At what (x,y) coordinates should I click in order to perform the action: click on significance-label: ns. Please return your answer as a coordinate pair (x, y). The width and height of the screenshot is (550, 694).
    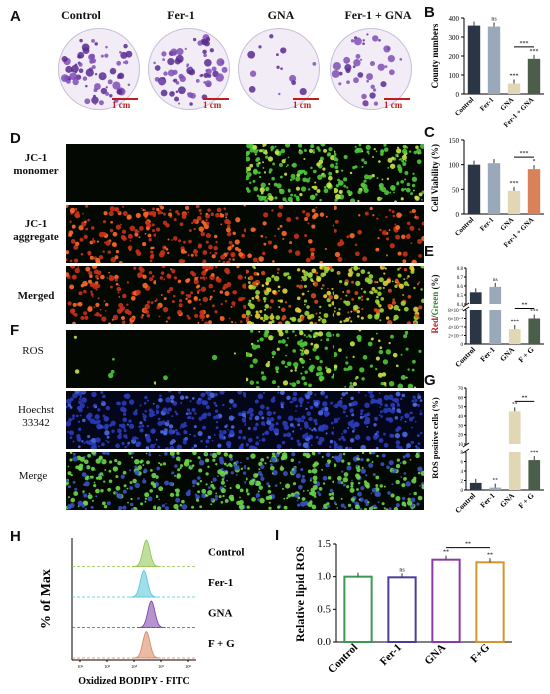
    Looking at the image, I should click on (402, 570).